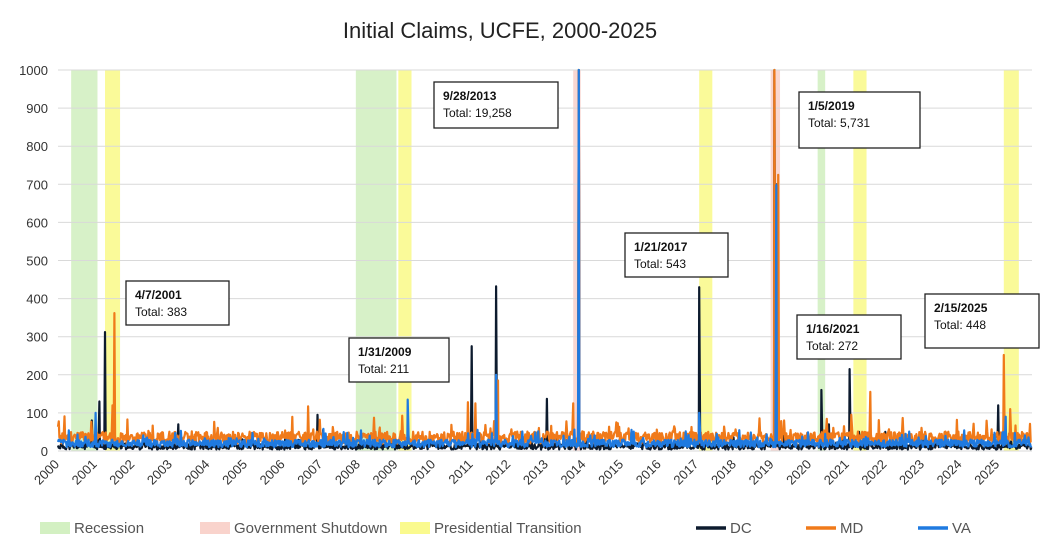 This screenshot has height=557, width=1044. I want to click on x-tick-label: 2016, so click(648, 472).